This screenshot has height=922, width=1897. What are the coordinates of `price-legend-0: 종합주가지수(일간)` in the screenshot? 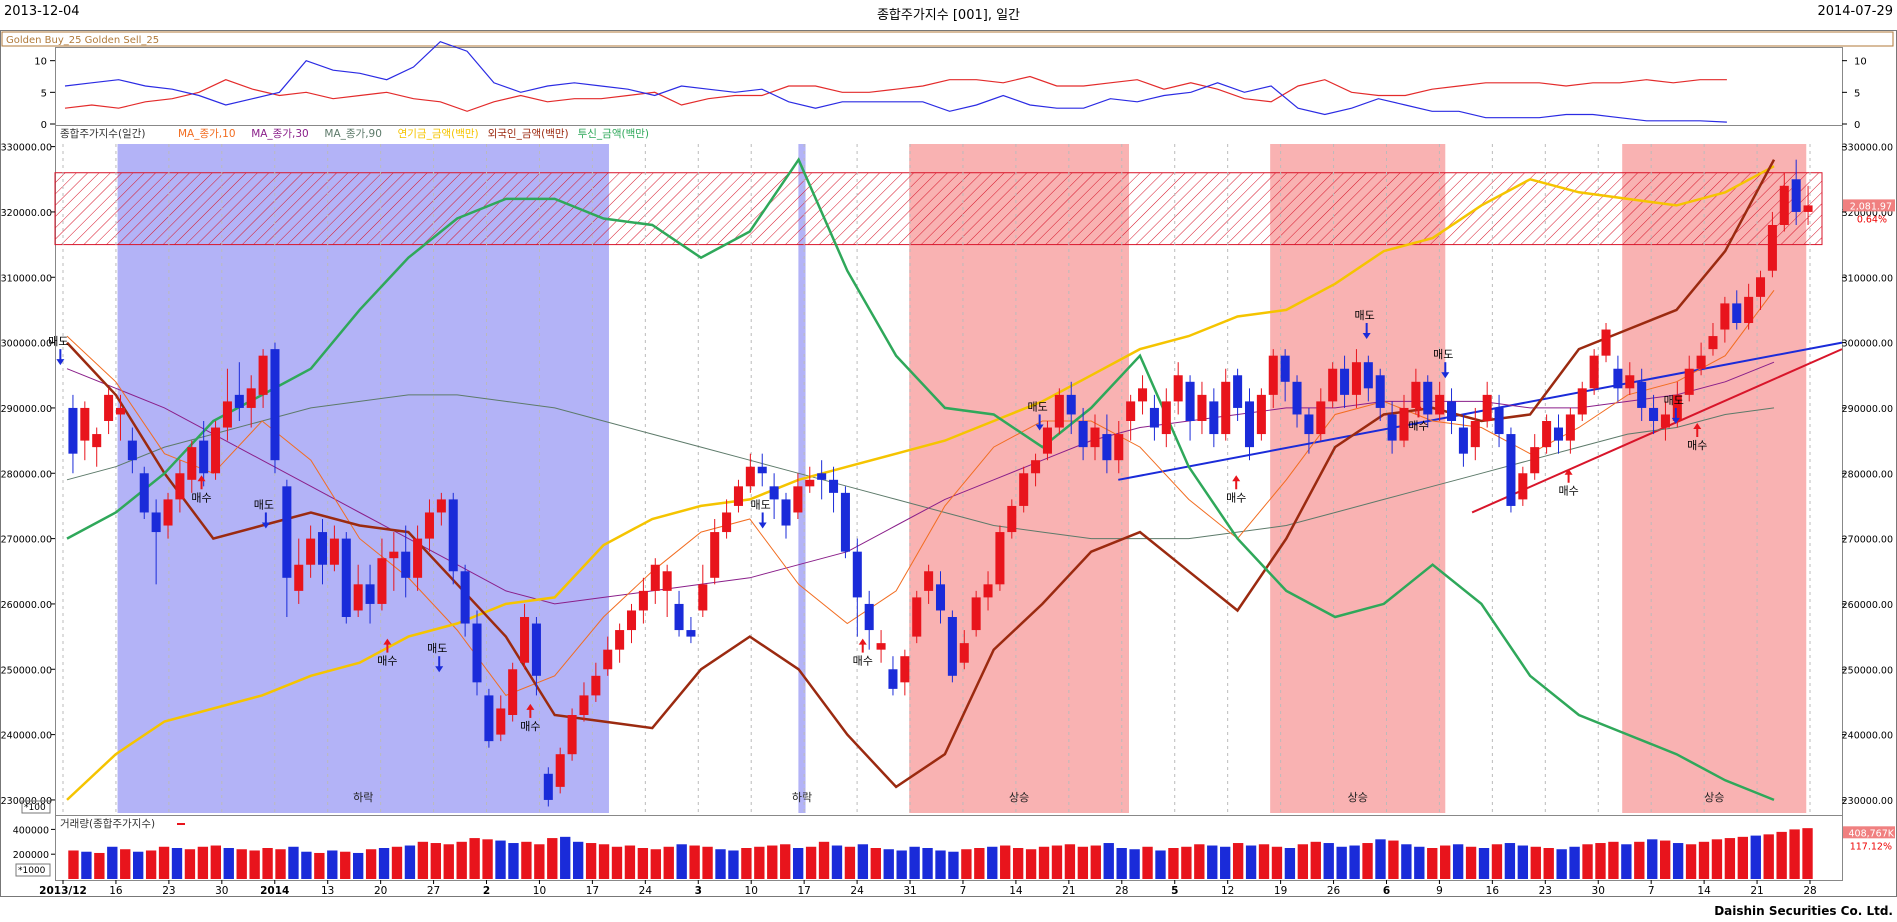 It's located at (102, 133).